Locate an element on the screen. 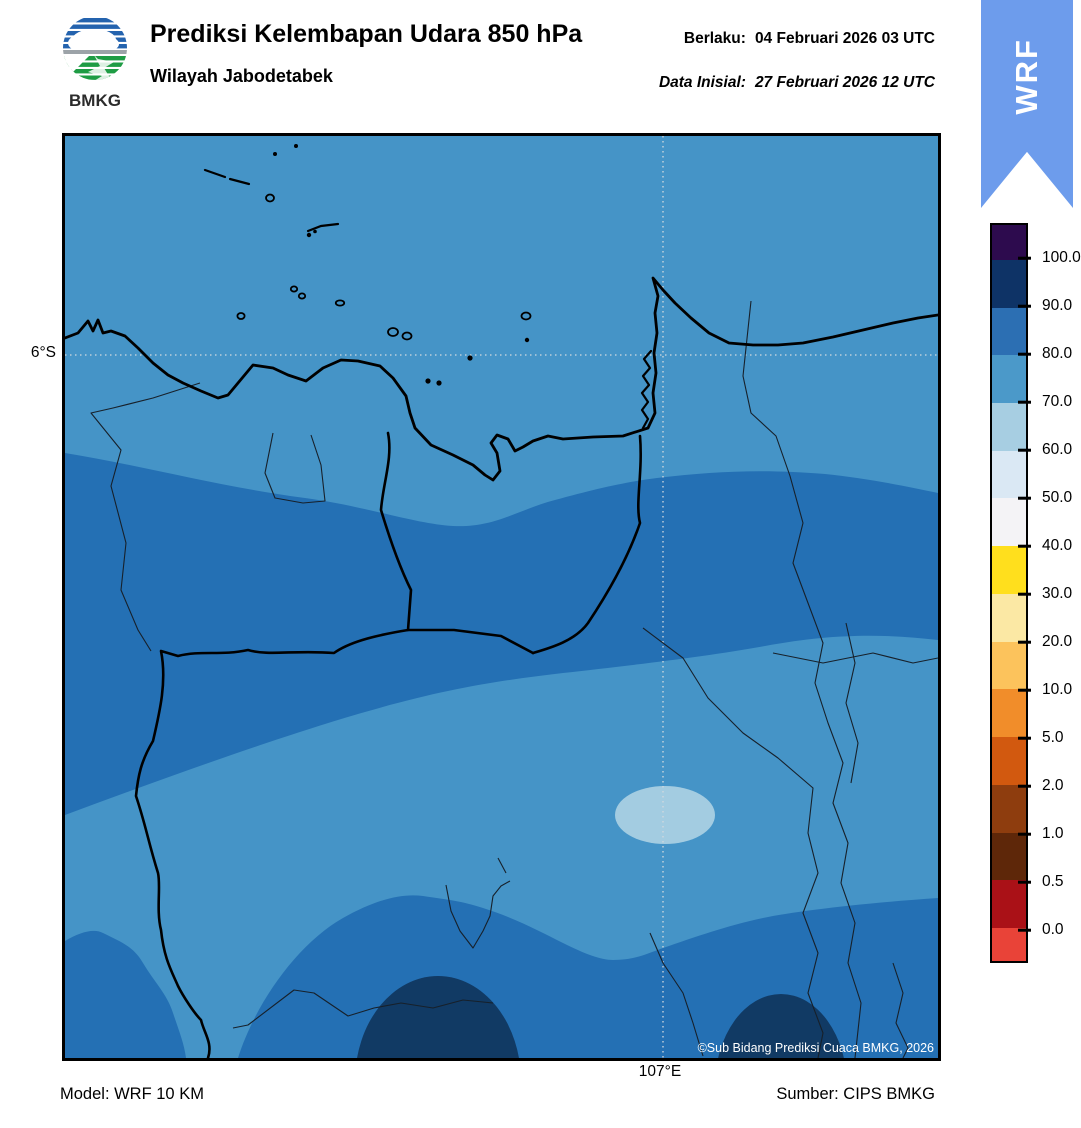 The image size is (1081, 1128). colorbar-tick-value: 5.0 is located at coordinates (1053, 737).